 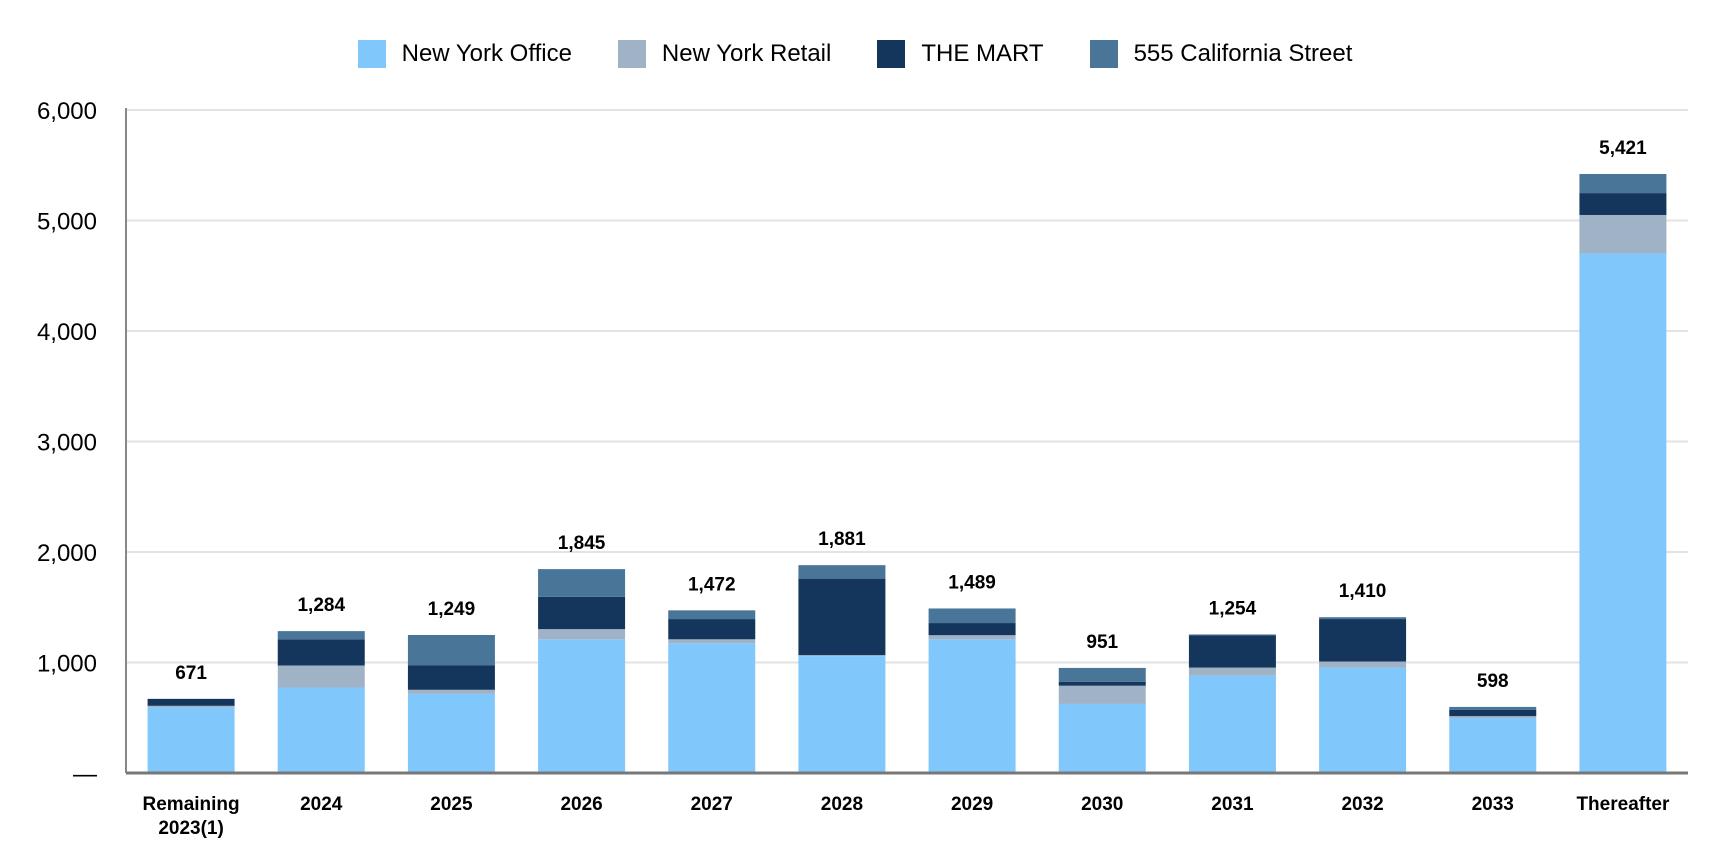 I want to click on legend-item: 555 California Street, so click(x=1221, y=54).